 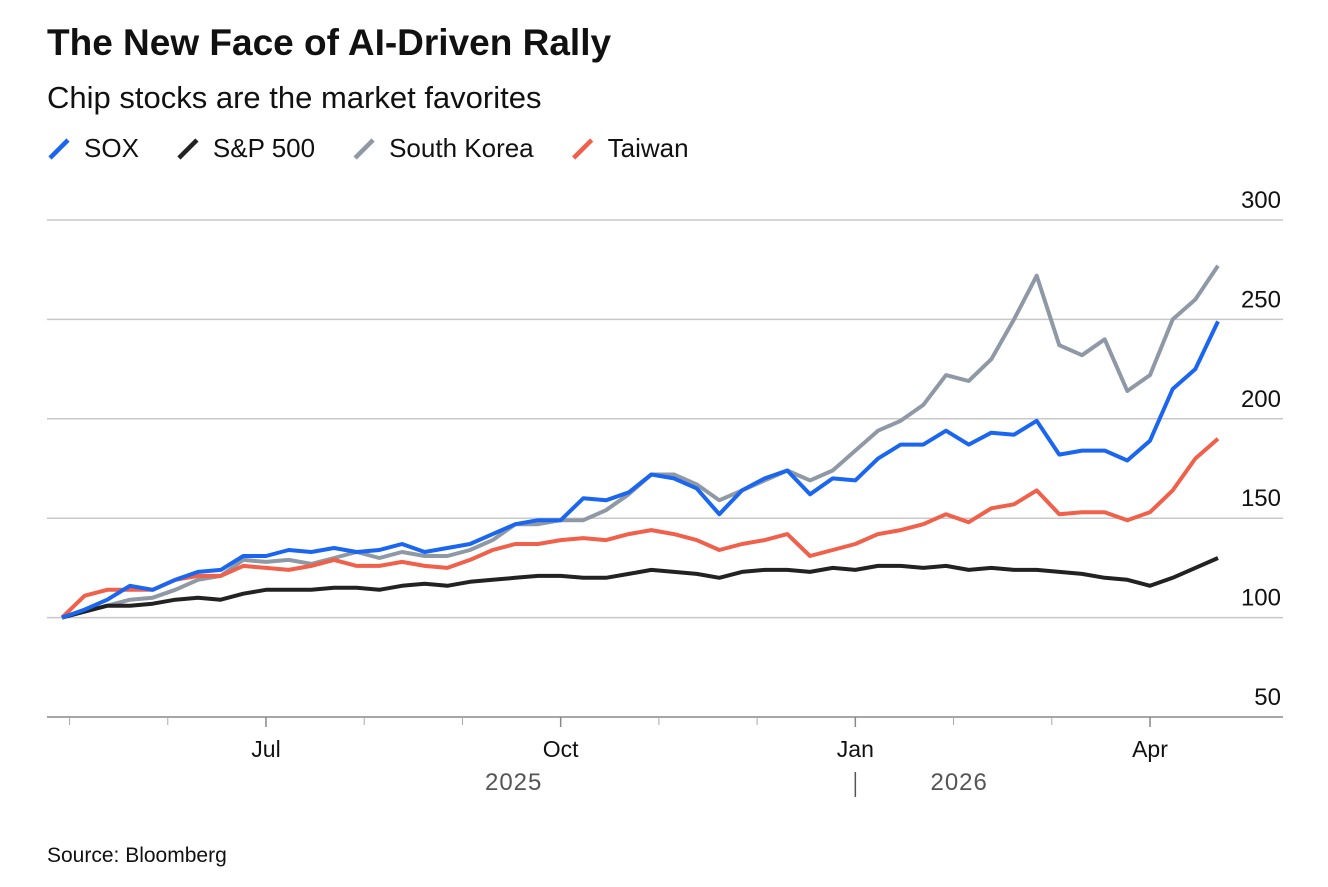 I want to click on chart-title: The New Face of AI-Driven Rally, so click(x=329, y=42).